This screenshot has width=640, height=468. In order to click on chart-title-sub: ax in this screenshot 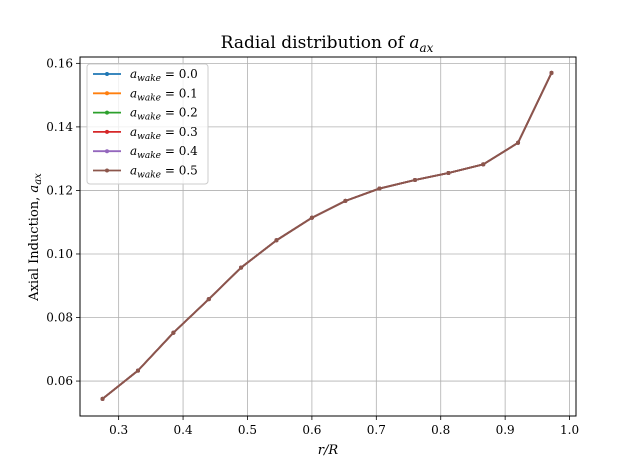, I will do `click(426, 48)`.